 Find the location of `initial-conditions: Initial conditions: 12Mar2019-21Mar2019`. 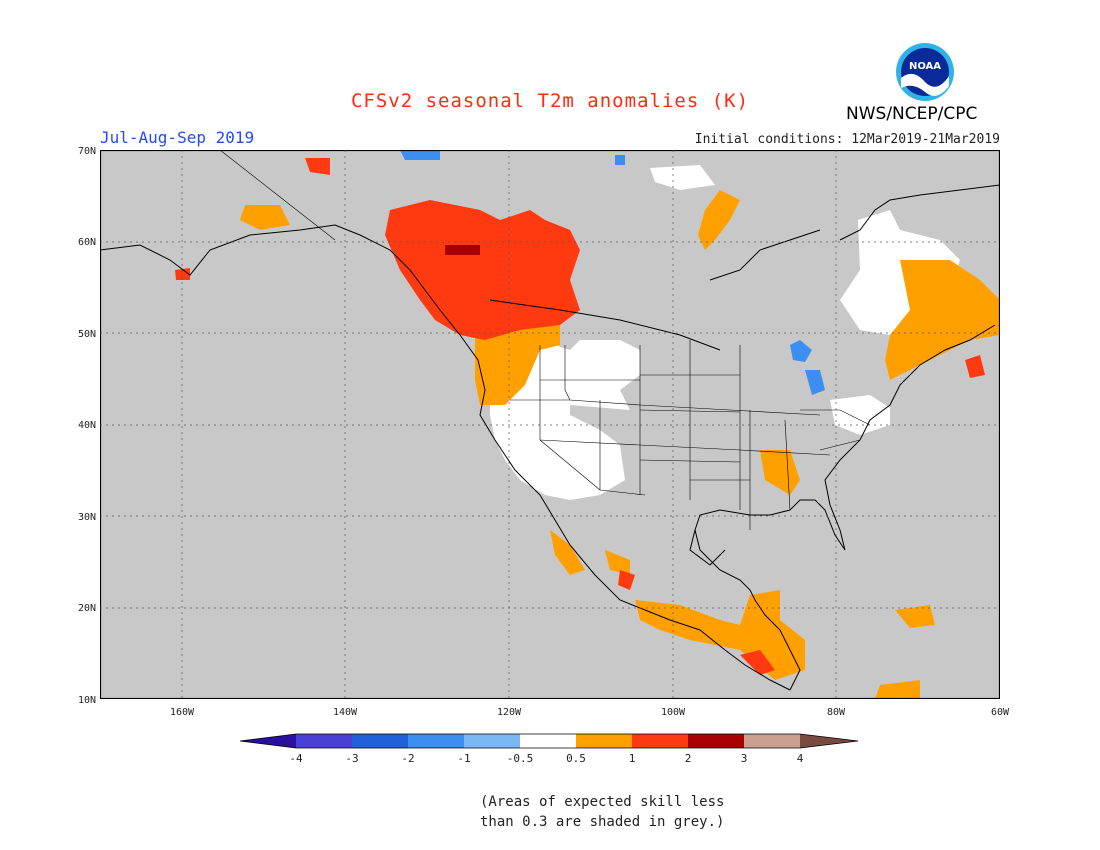

initial-conditions: Initial conditions: 12Mar2019-21Mar2019 is located at coordinates (847, 139).